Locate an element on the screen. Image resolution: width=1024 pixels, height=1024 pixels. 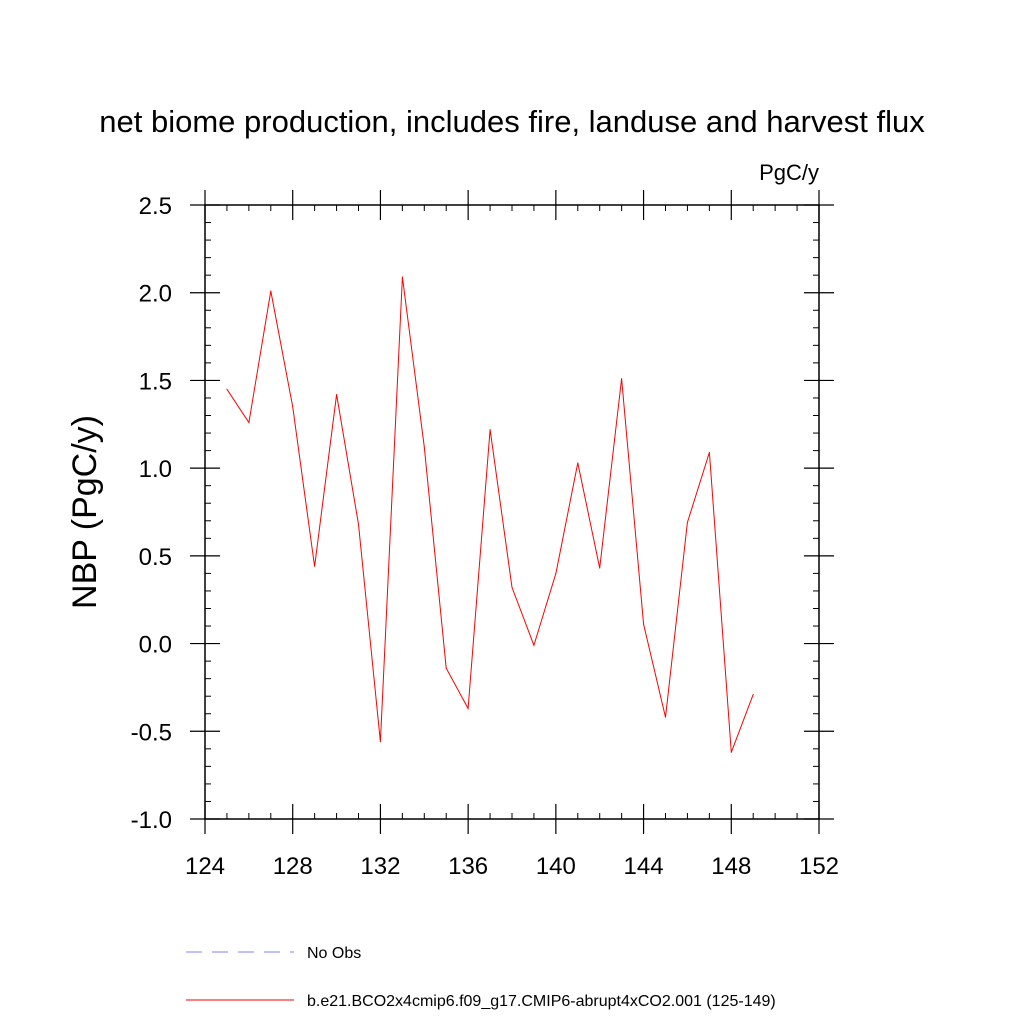
y-tick-label: -1.0 is located at coordinates (151, 820).